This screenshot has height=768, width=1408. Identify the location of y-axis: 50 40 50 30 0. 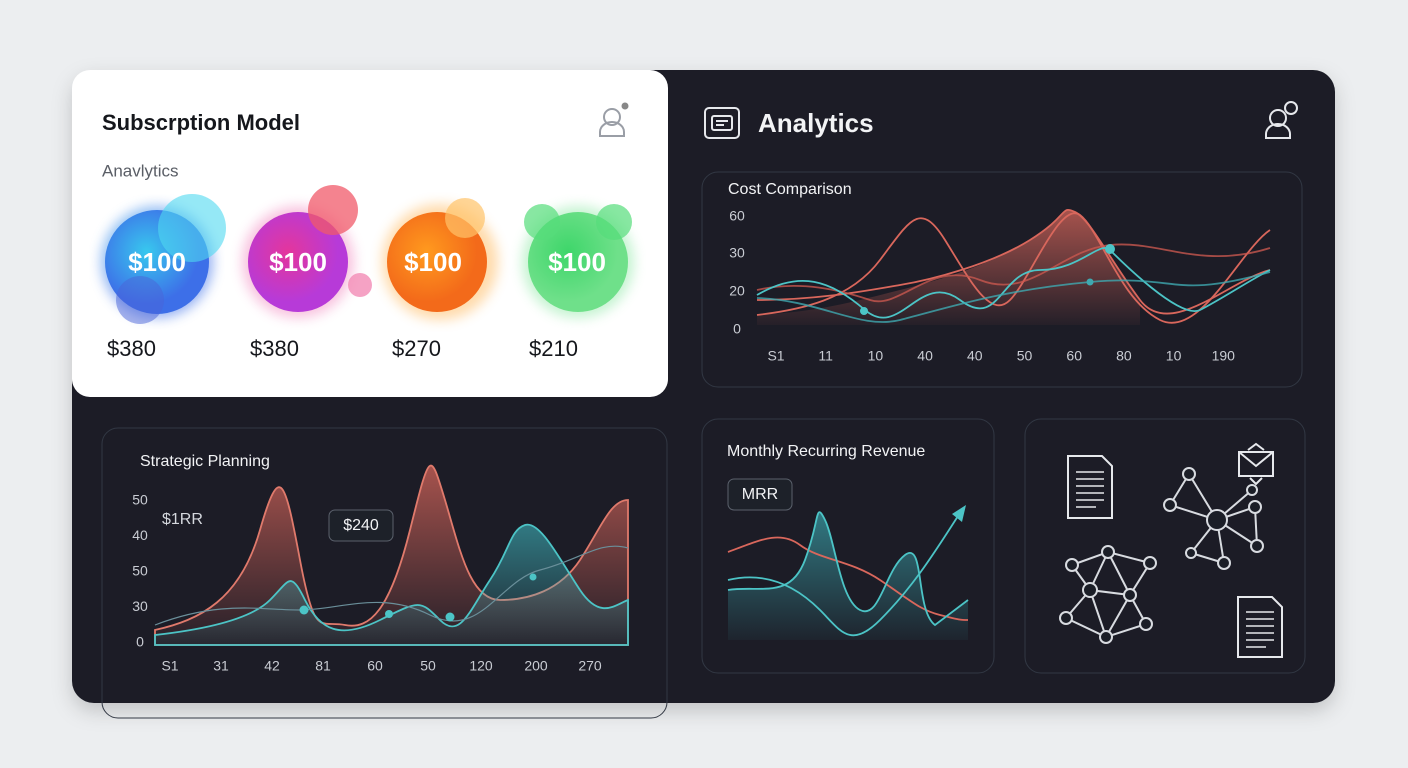
(140, 571).